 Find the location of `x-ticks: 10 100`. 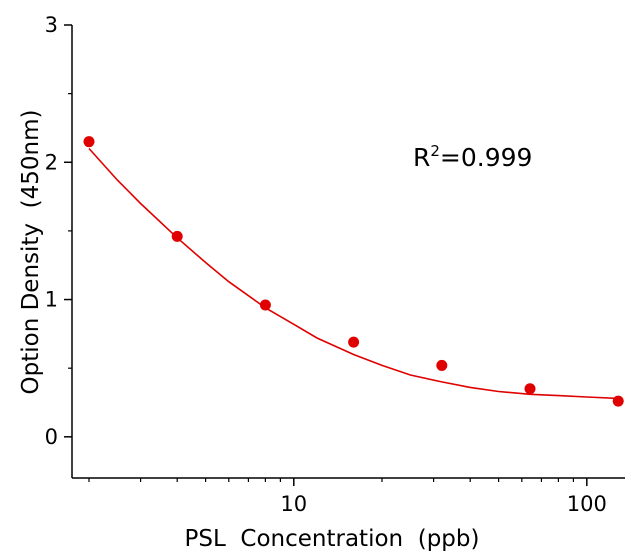

x-ticks: 10 100 is located at coordinates (347, 497).